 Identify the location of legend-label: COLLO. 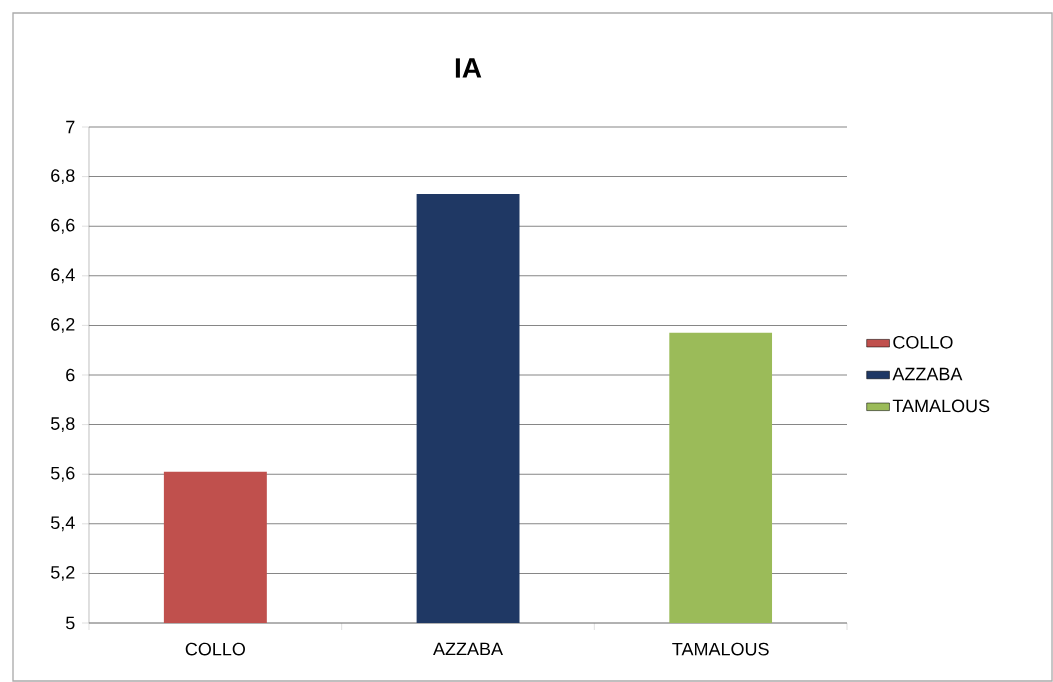
(923, 342).